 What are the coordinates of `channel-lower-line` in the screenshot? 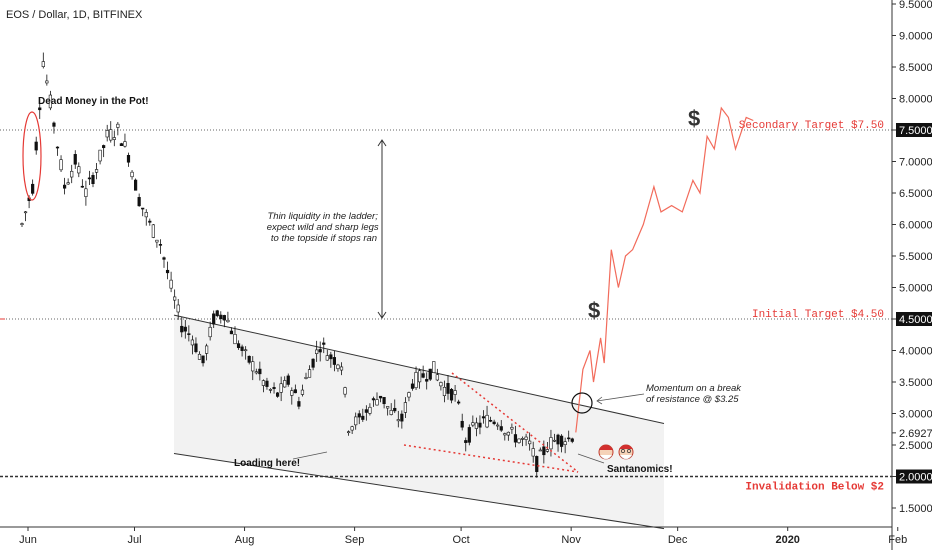 It's located at (419, 491).